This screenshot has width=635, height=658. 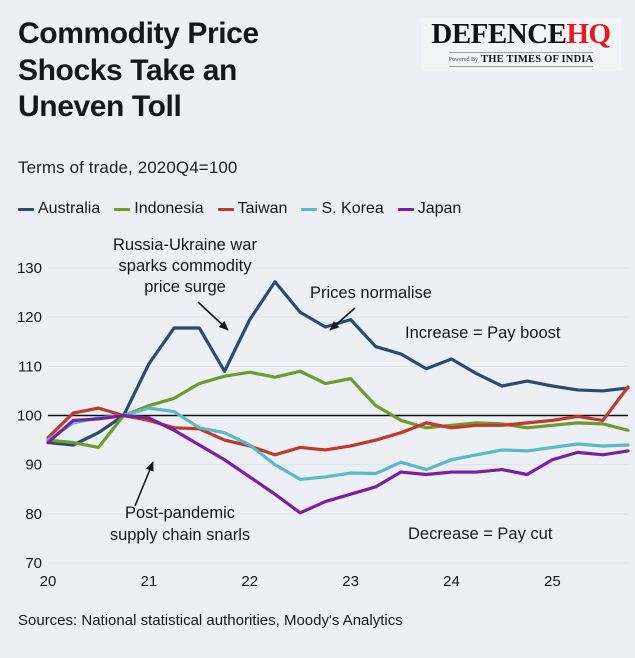 What do you see at coordinates (29, 317) in the screenshot?
I see `y-tick-120: 120` at bounding box center [29, 317].